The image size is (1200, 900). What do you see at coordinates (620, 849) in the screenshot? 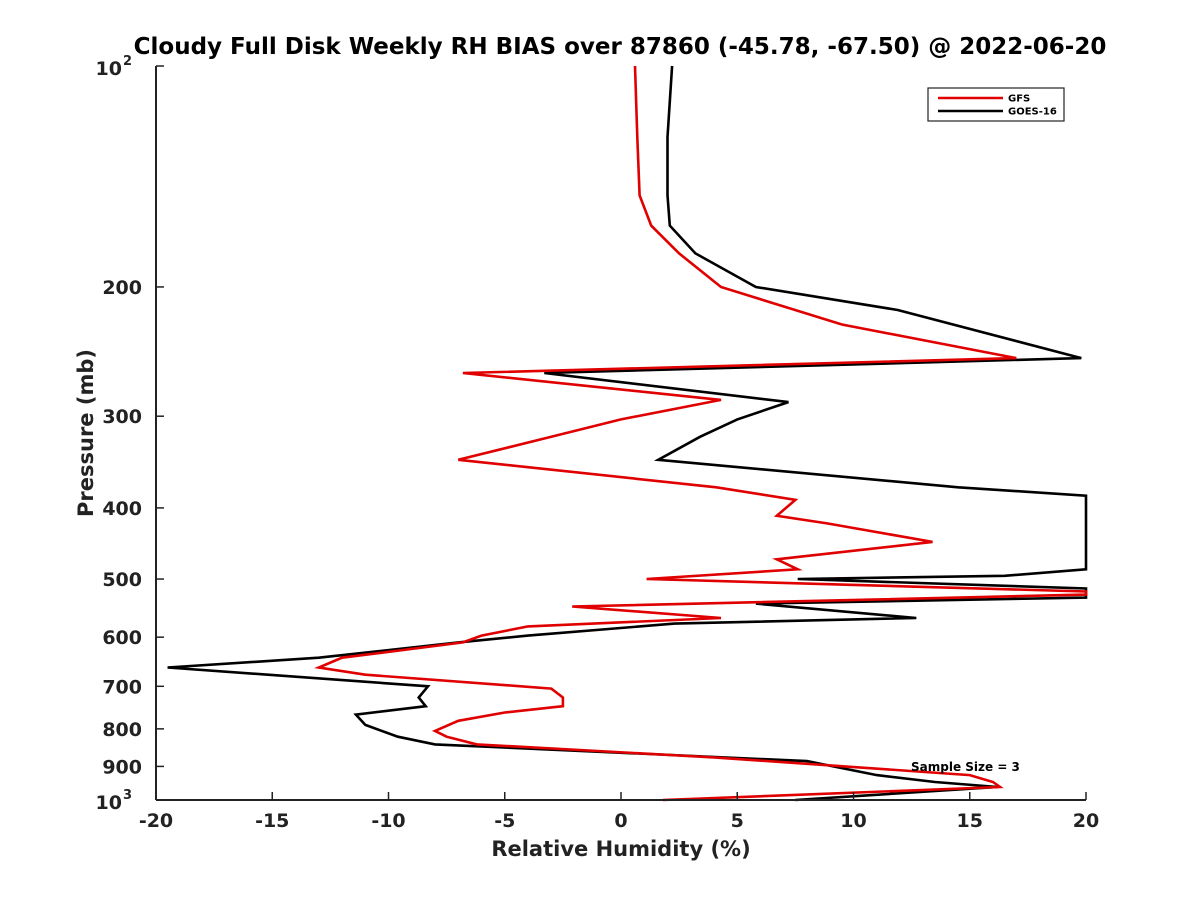
I see `x-axis-label: Relative Humidity (%)` at bounding box center [620, 849].